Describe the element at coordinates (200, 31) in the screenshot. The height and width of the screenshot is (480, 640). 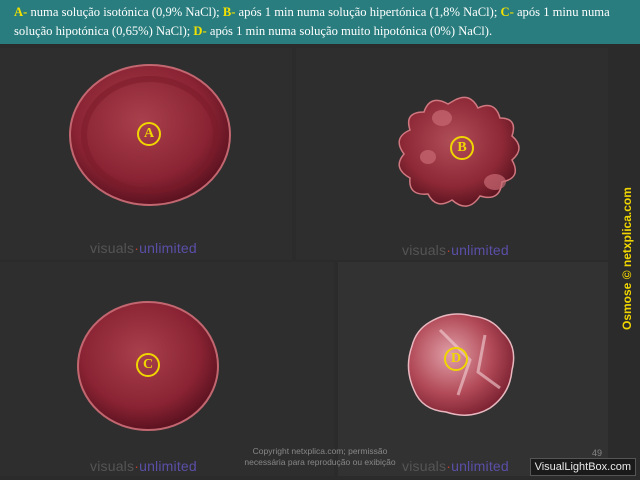
I see `caption-label-d: D-` at that location.